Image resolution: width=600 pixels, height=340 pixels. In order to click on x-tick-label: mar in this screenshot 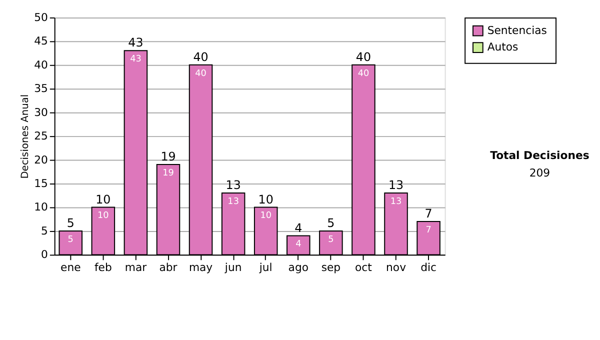, I will do `click(136, 267)`.